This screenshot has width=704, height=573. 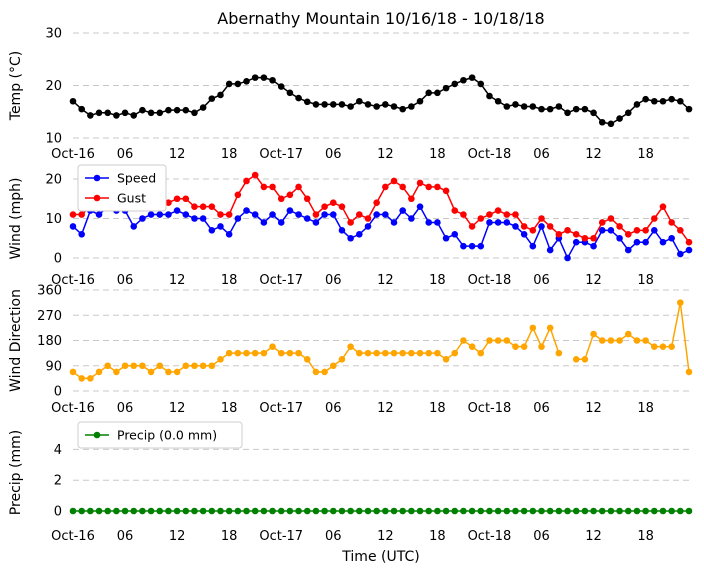 I want to click on x-tick-label: Oct-18, so click(x=490, y=536).